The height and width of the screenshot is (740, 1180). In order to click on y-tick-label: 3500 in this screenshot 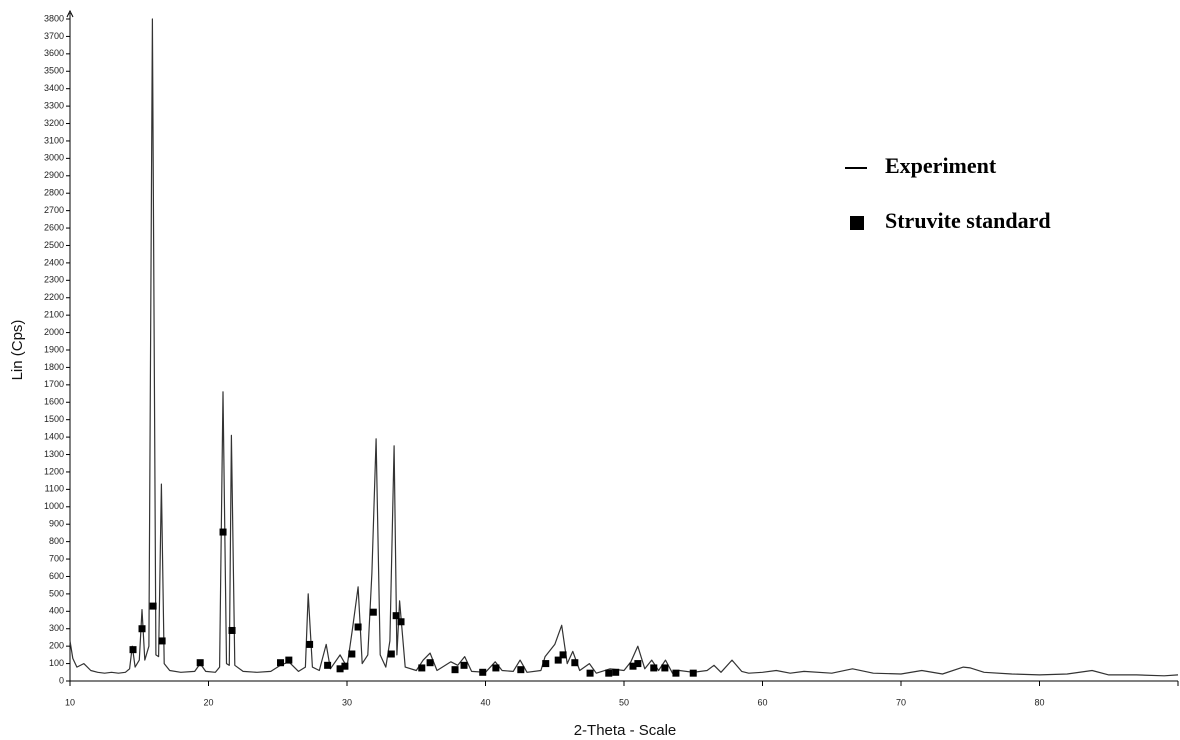, I will do `click(54, 71)`.